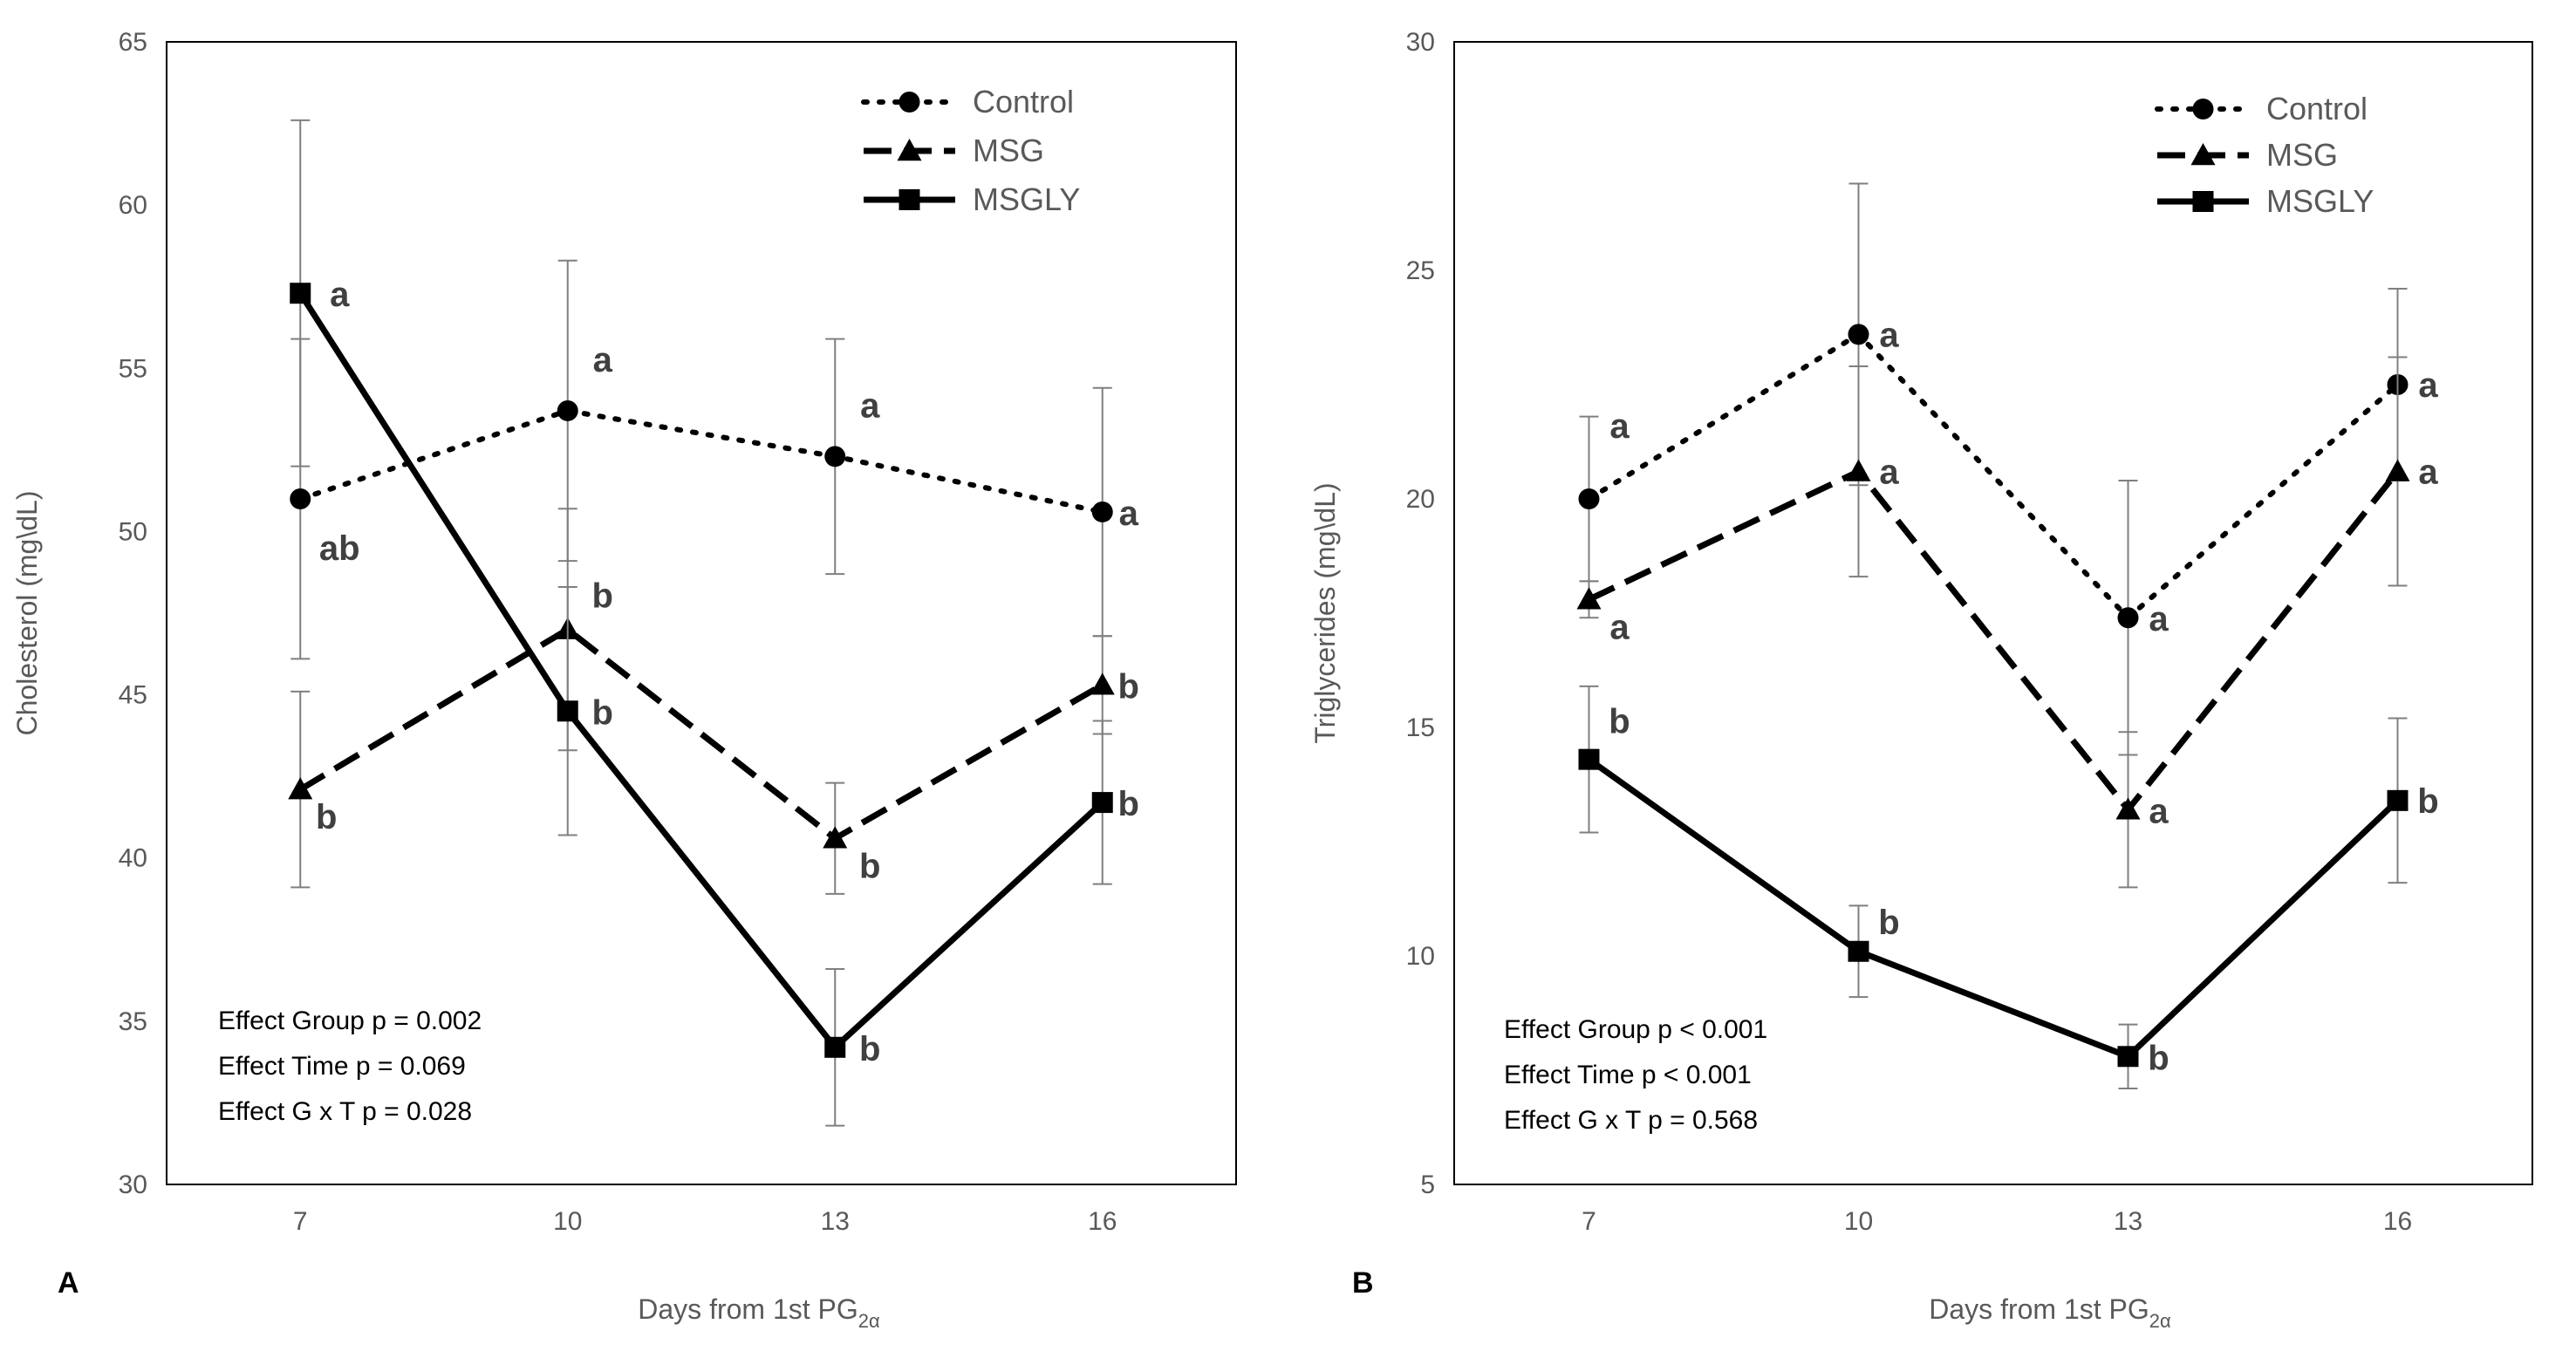  I want to click on y-tick-label: 55, so click(133, 368).